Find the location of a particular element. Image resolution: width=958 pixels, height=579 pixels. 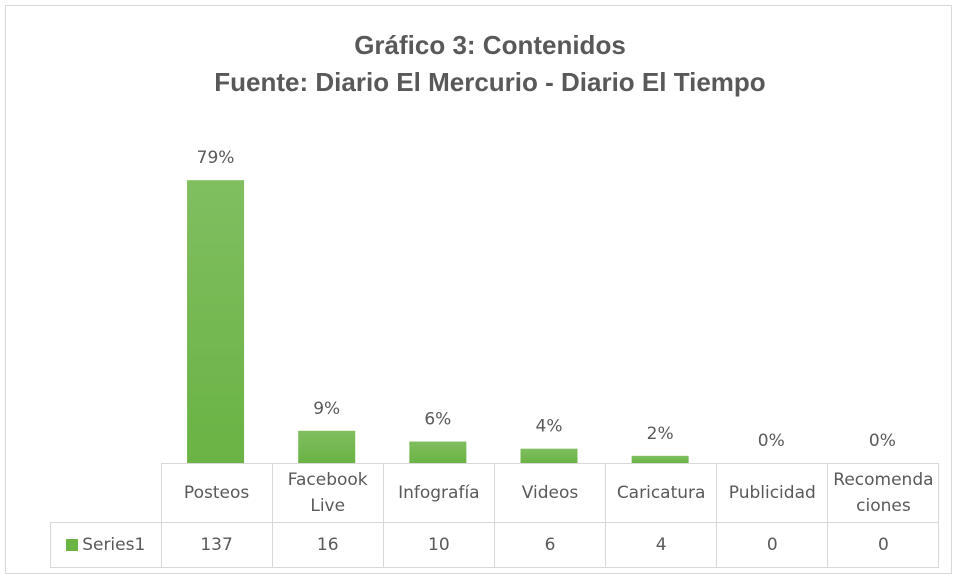

data-label: 2% is located at coordinates (660, 434).